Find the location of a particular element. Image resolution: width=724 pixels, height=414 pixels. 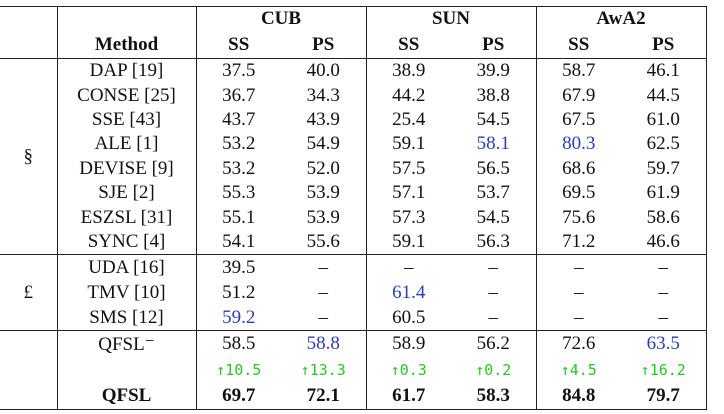

value-cell: 46.6 is located at coordinates (664, 242).